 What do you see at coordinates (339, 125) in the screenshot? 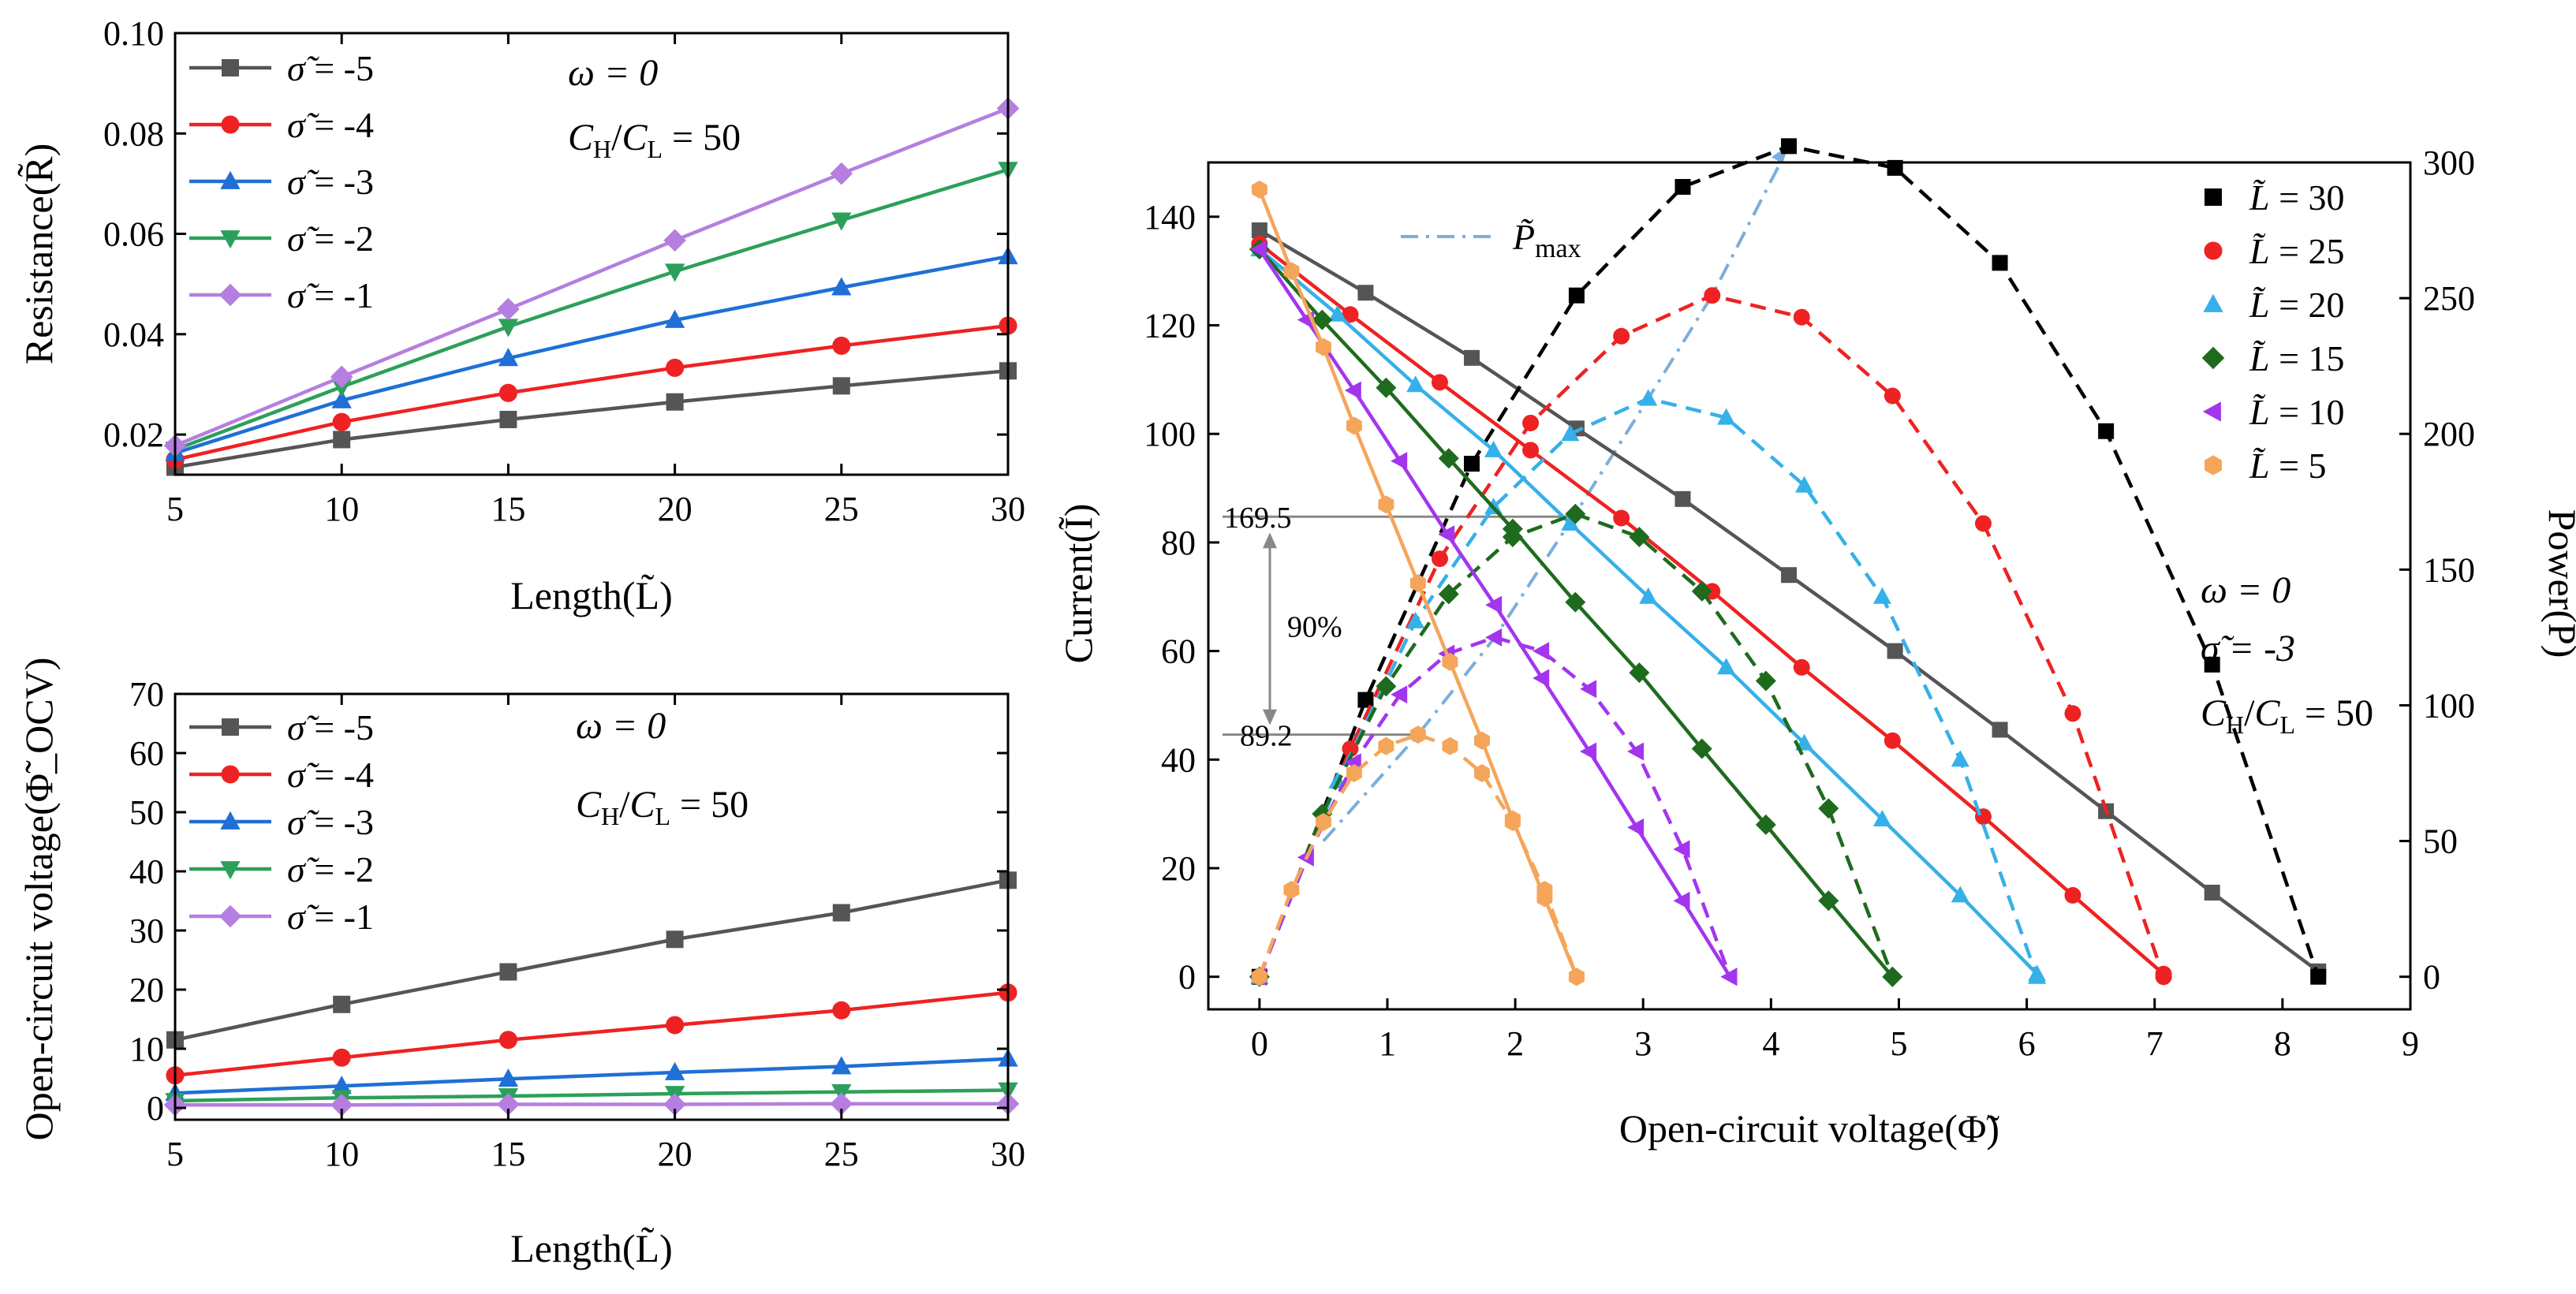
I see `resistance-legend-label-2-value: = -4` at bounding box center [339, 125].